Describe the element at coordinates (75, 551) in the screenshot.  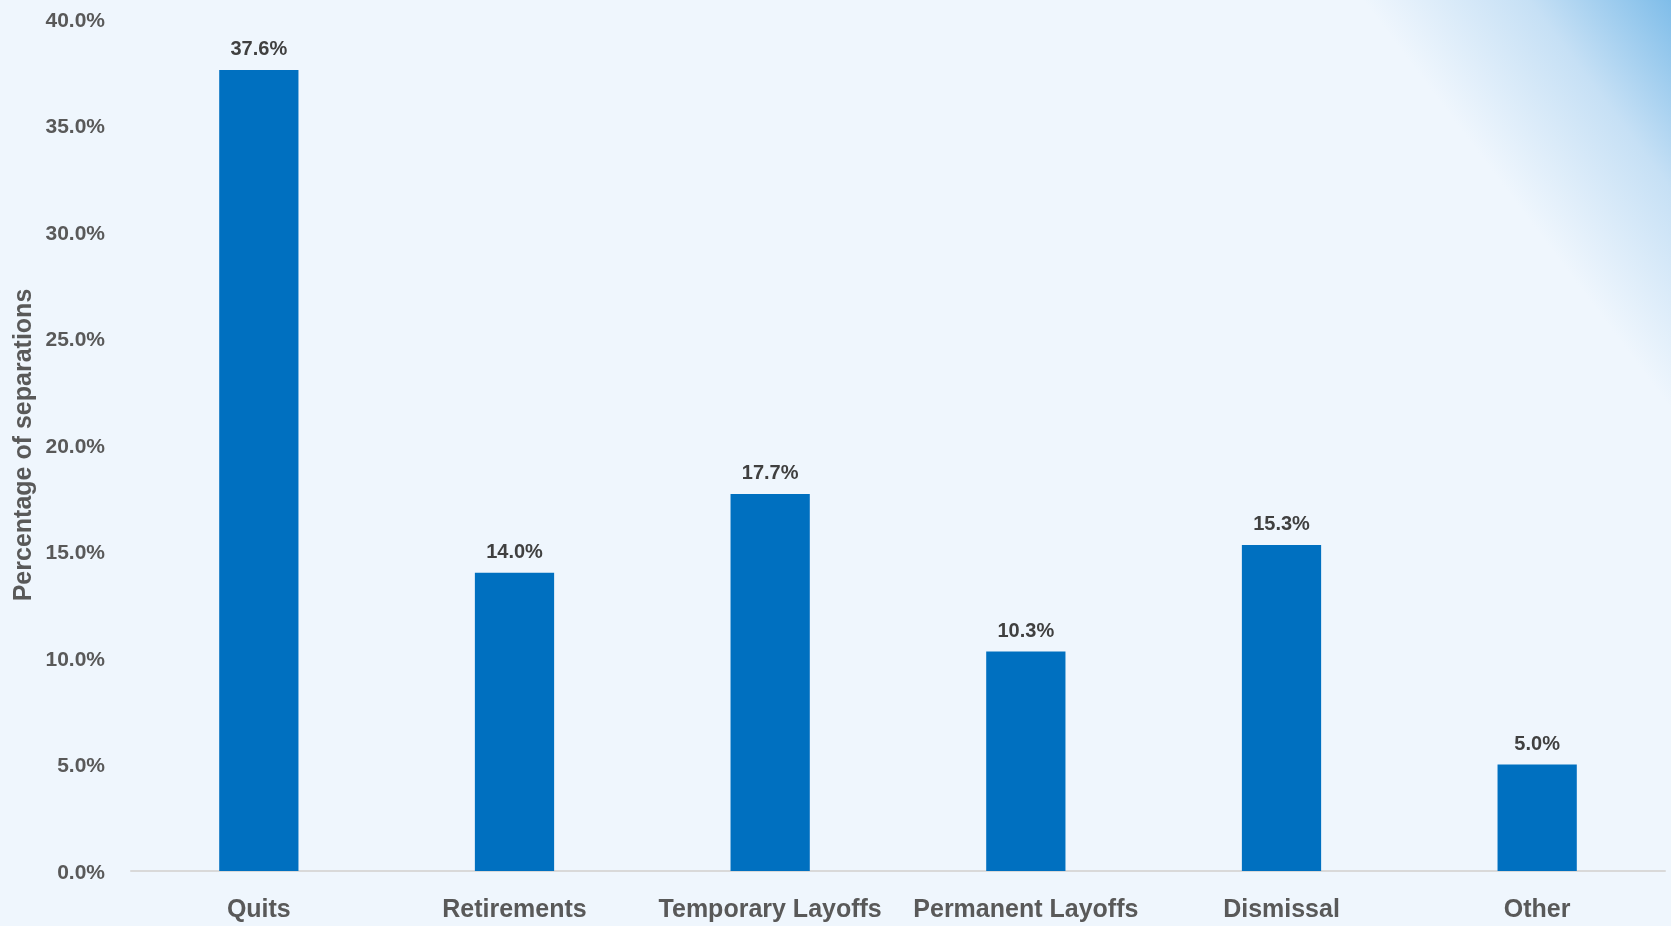
I see `y-tick-label: 15.0%` at that location.